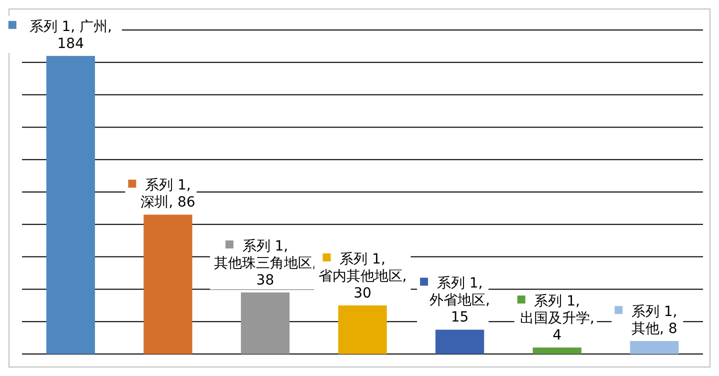 Image resolution: width=719 pixels, height=376 pixels. Describe the element at coordinates (460, 301) in the screenshot. I see `data-label: 系列 1, 外省地区, 15` at that location.